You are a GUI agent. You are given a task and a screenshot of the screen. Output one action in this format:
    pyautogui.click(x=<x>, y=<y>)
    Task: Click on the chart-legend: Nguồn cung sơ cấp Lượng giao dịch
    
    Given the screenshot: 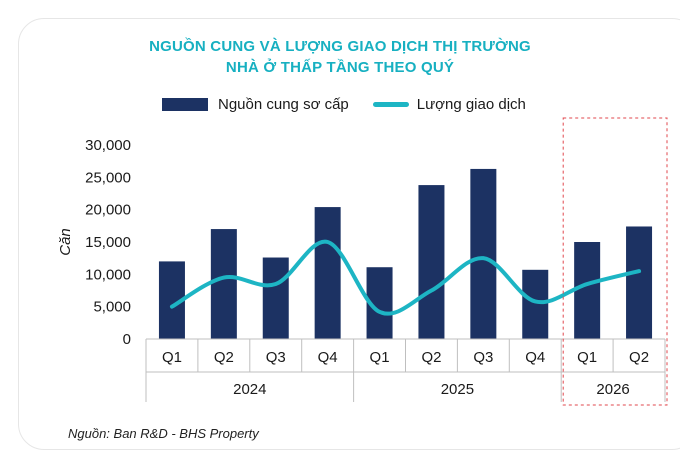 What is the action you would take?
    pyautogui.click(x=356, y=104)
    